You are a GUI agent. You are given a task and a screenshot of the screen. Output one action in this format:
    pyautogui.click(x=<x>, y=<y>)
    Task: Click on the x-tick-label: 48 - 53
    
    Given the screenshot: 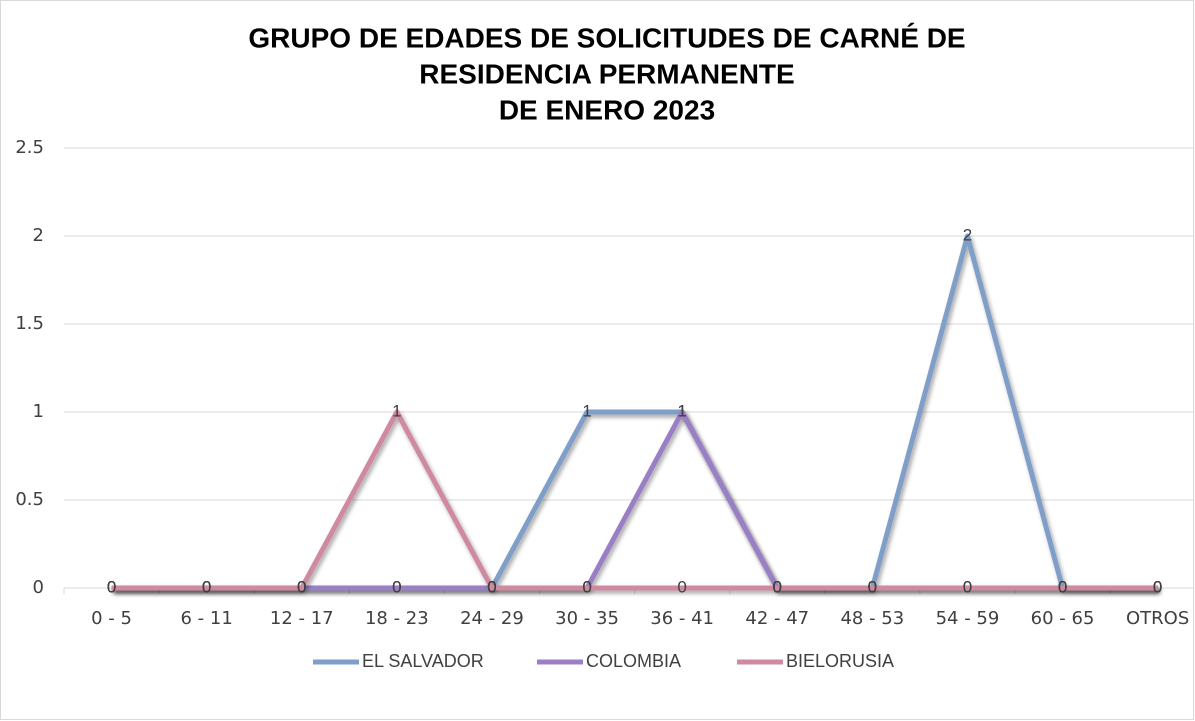 What is the action you would take?
    pyautogui.click(x=872, y=618)
    